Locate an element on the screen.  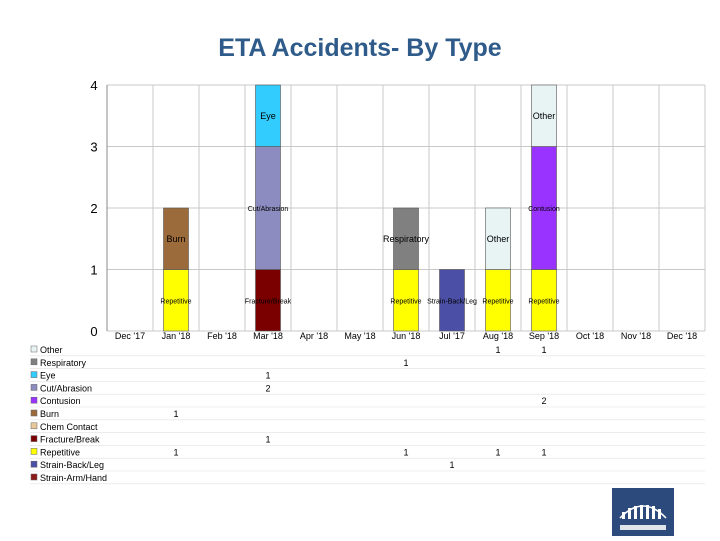
x-tick-label: Apr '18 is located at coordinates (314, 336).